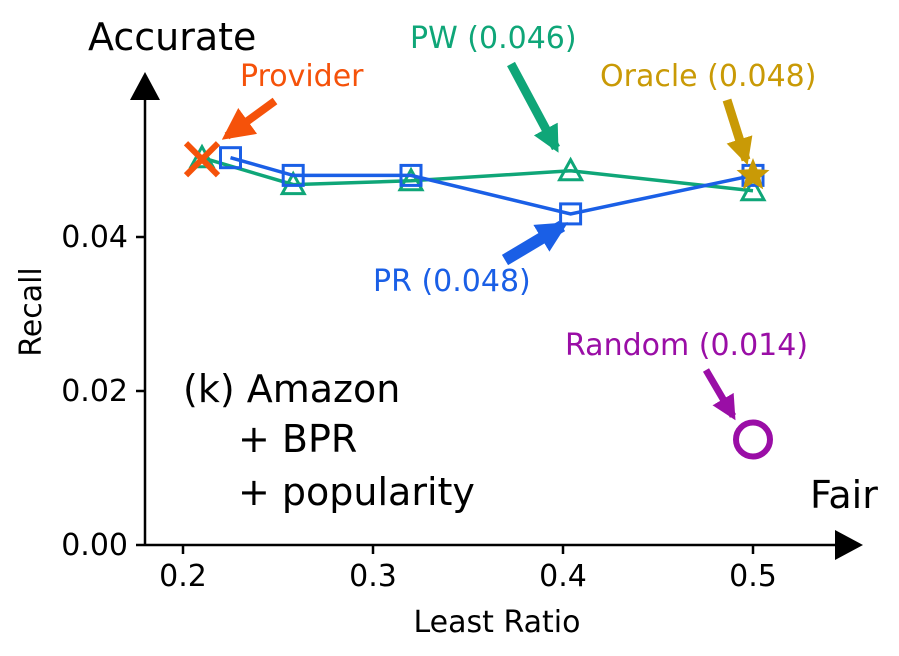 This screenshot has height=656, width=899. I want to click on x-right-annotation: Fair, so click(844, 495).